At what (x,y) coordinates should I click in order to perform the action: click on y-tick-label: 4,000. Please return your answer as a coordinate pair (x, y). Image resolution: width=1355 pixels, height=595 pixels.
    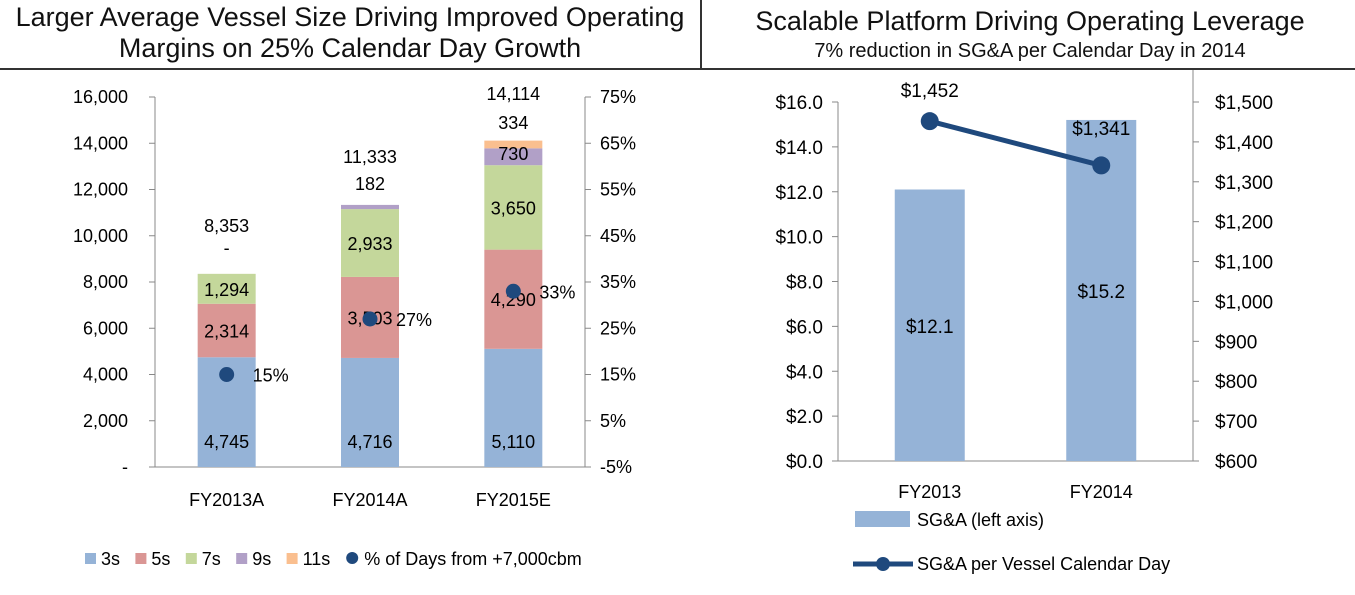
    Looking at the image, I should click on (105, 375).